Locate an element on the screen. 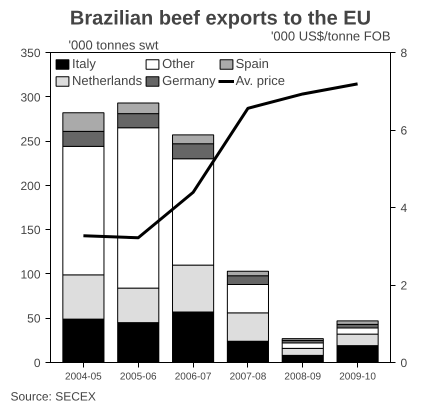  legend-label: Av. price is located at coordinates (260, 80).